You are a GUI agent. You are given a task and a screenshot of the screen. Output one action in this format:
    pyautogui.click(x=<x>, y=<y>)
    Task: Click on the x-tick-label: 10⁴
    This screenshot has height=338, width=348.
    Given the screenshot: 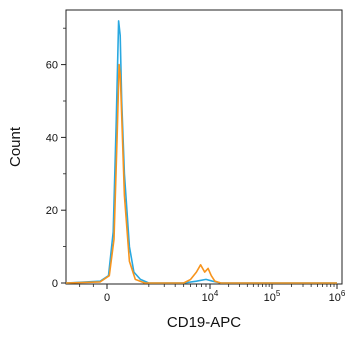 What is the action you would take?
    pyautogui.click(x=210, y=296)
    